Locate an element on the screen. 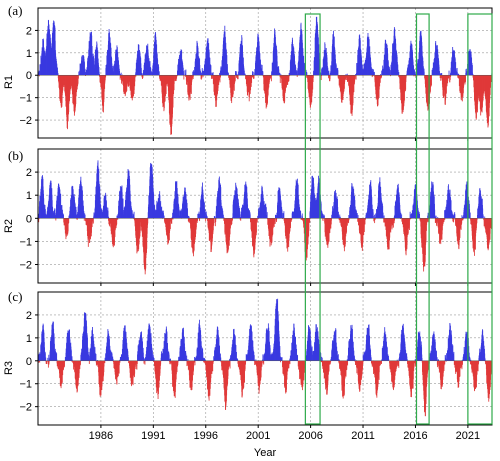 The width and height of the screenshot is (500, 461). y-axis-label-r3: R3 is located at coordinates (9, 368).